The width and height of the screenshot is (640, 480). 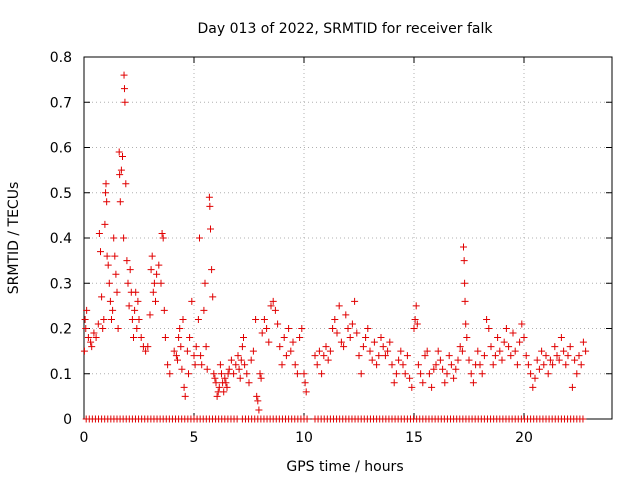 I want to click on y-tick-label: 0, so click(x=67, y=420).